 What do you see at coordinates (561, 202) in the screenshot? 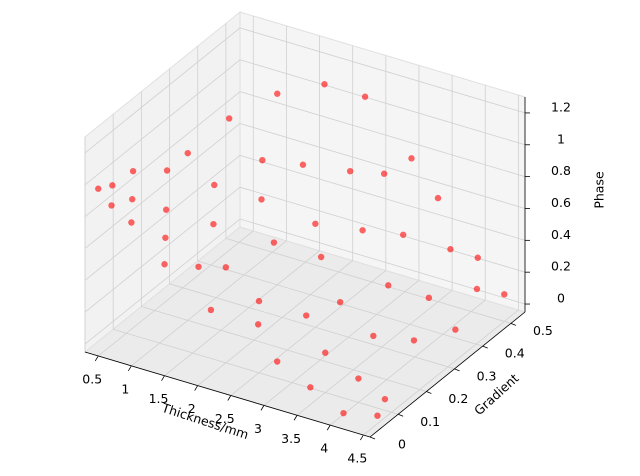
I see `z-tick-label: 0.6` at bounding box center [561, 202].